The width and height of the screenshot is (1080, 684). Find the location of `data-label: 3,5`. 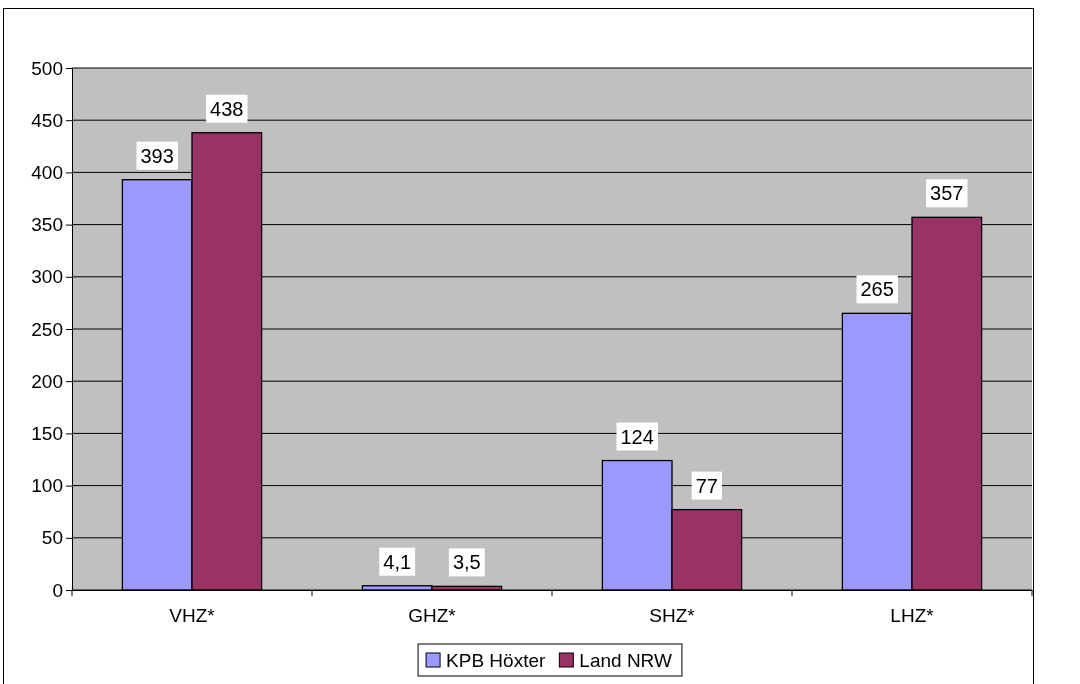

data-label: 3,5 is located at coordinates (466, 562).